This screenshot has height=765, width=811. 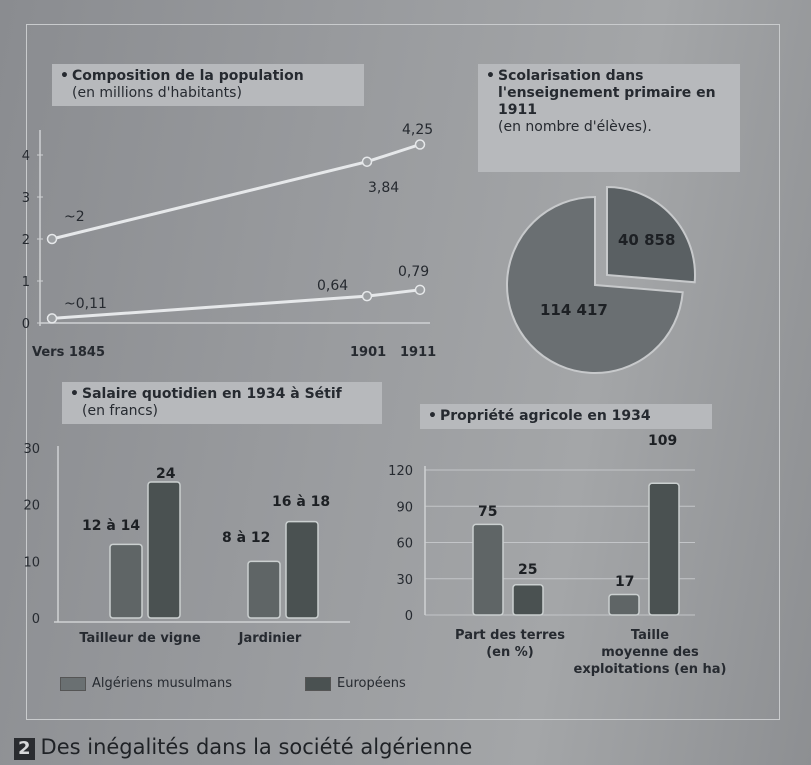 What do you see at coordinates (510, 635) in the screenshot?
I see `x-category-label: Part des terres` at bounding box center [510, 635].